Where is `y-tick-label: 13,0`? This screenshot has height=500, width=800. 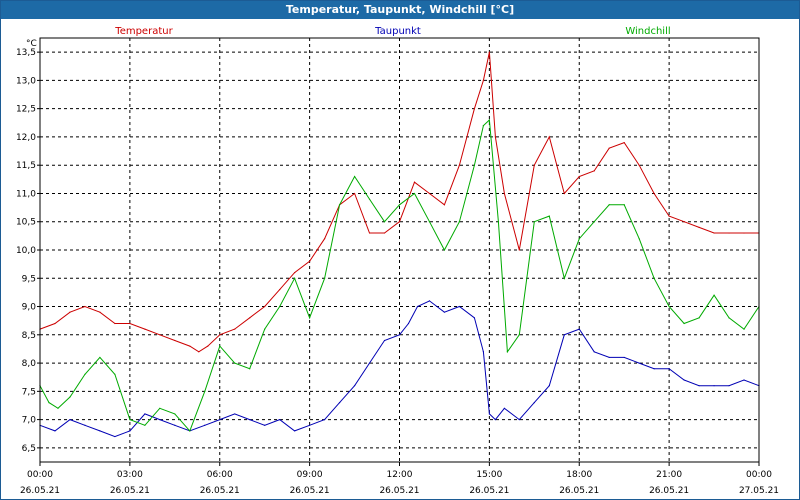 y-tick-label: 13,0 is located at coordinates (26, 81).